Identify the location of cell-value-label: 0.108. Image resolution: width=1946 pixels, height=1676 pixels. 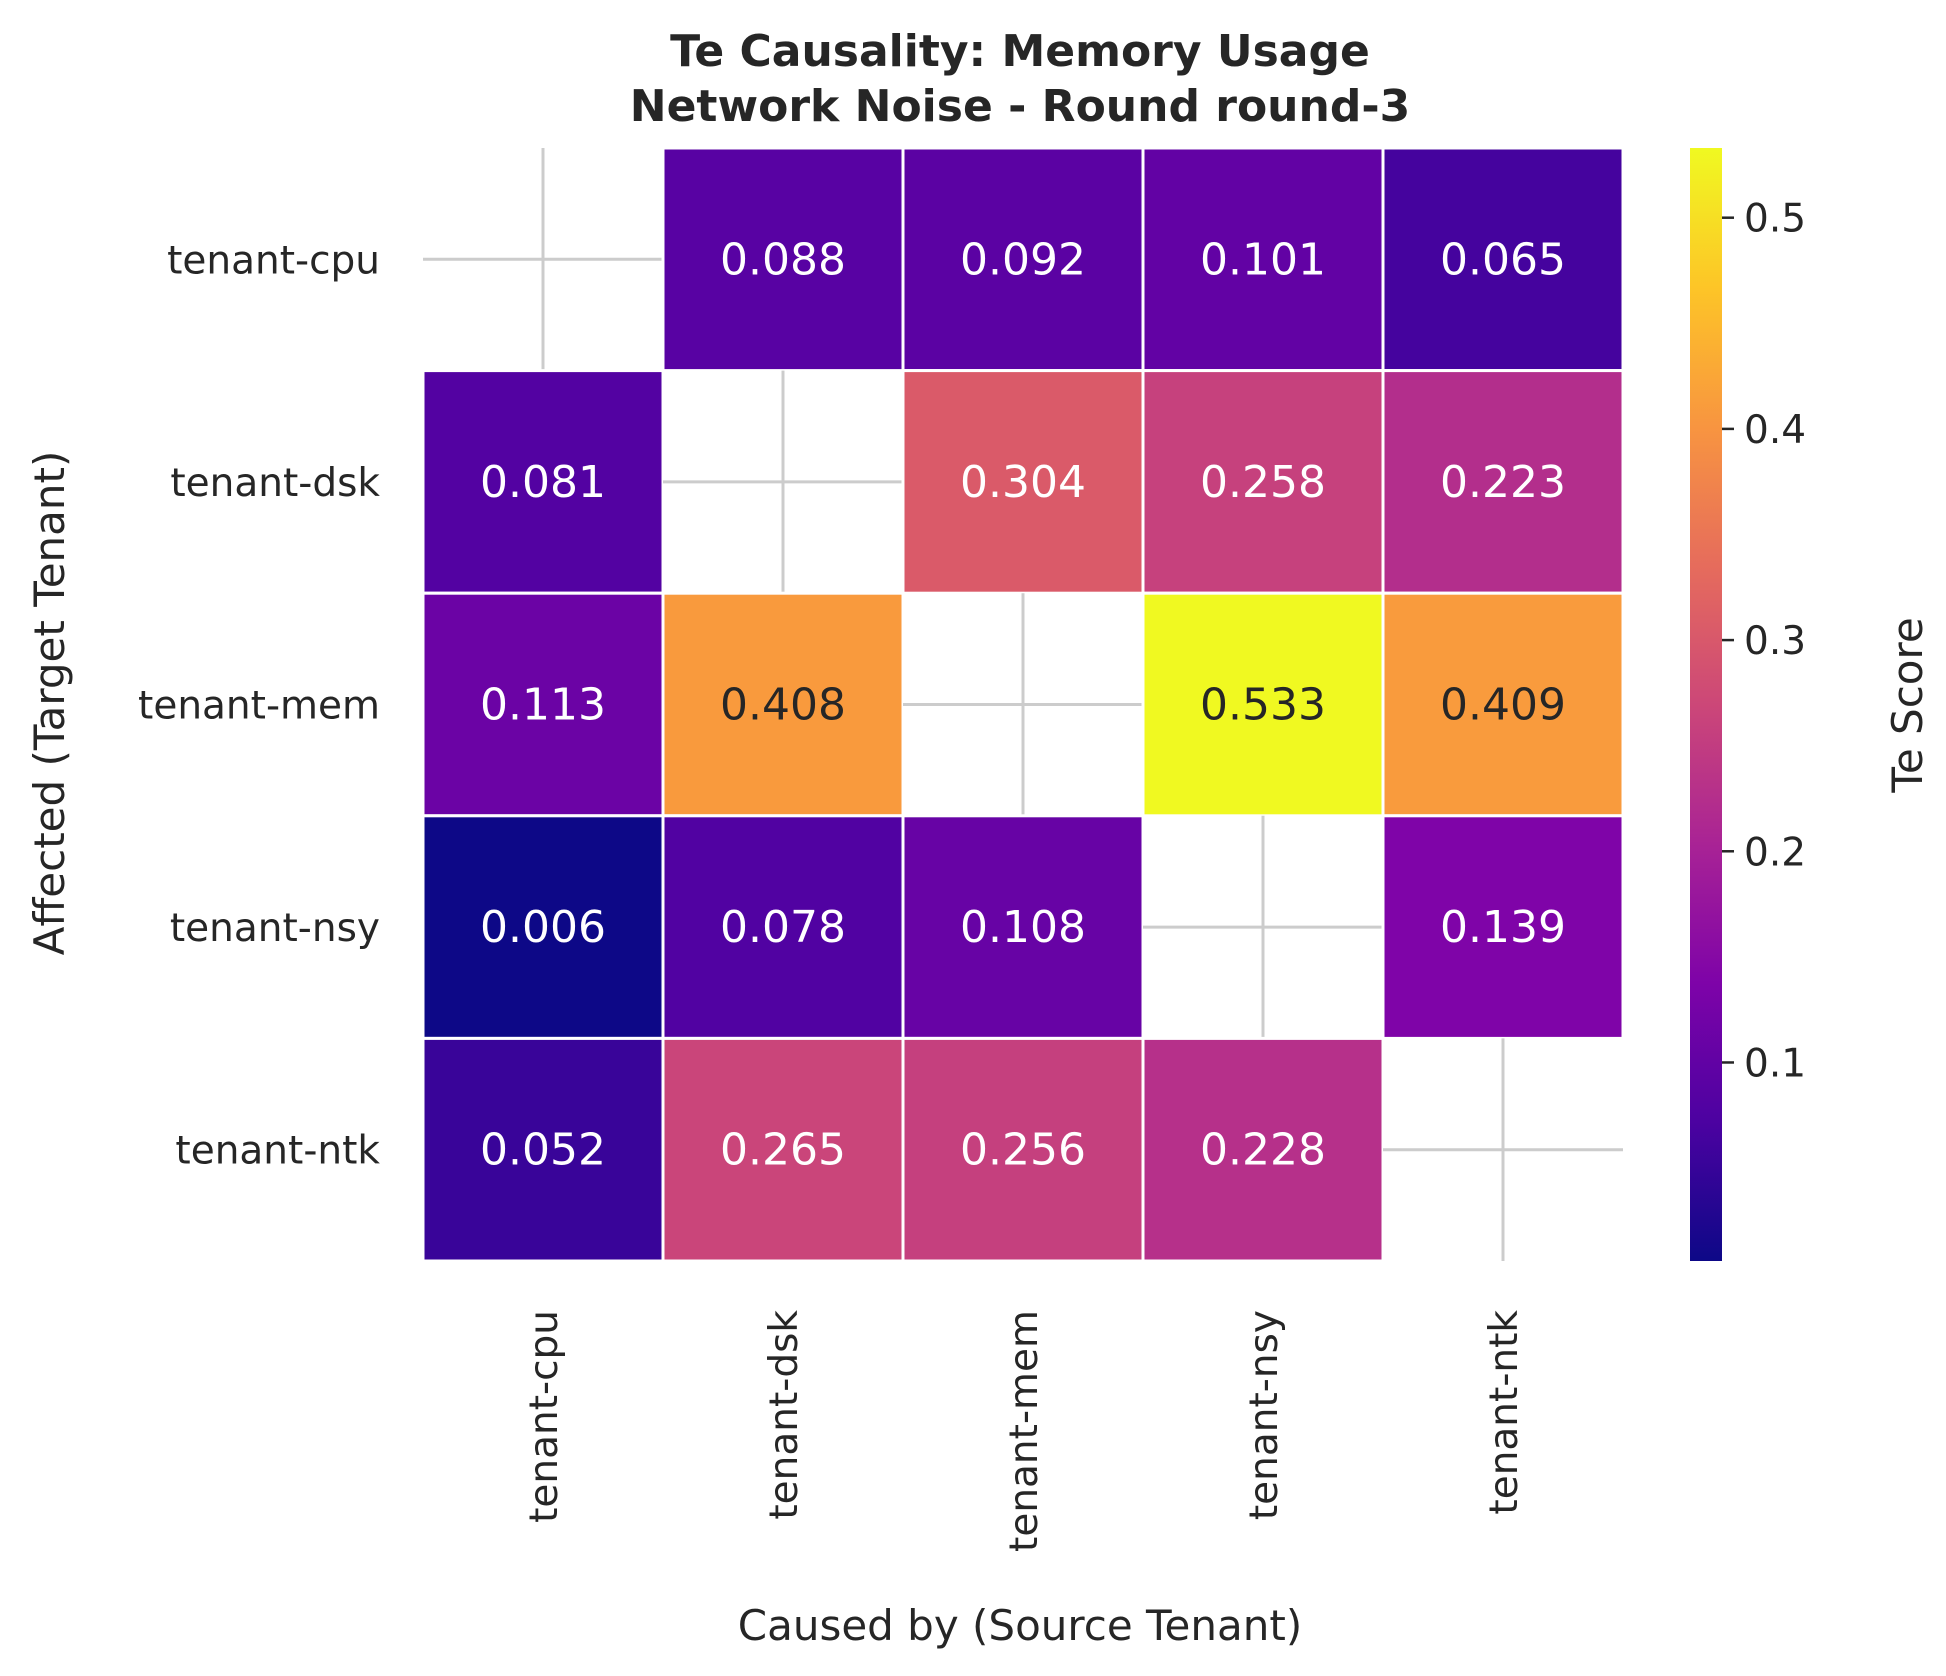
(1023, 927).